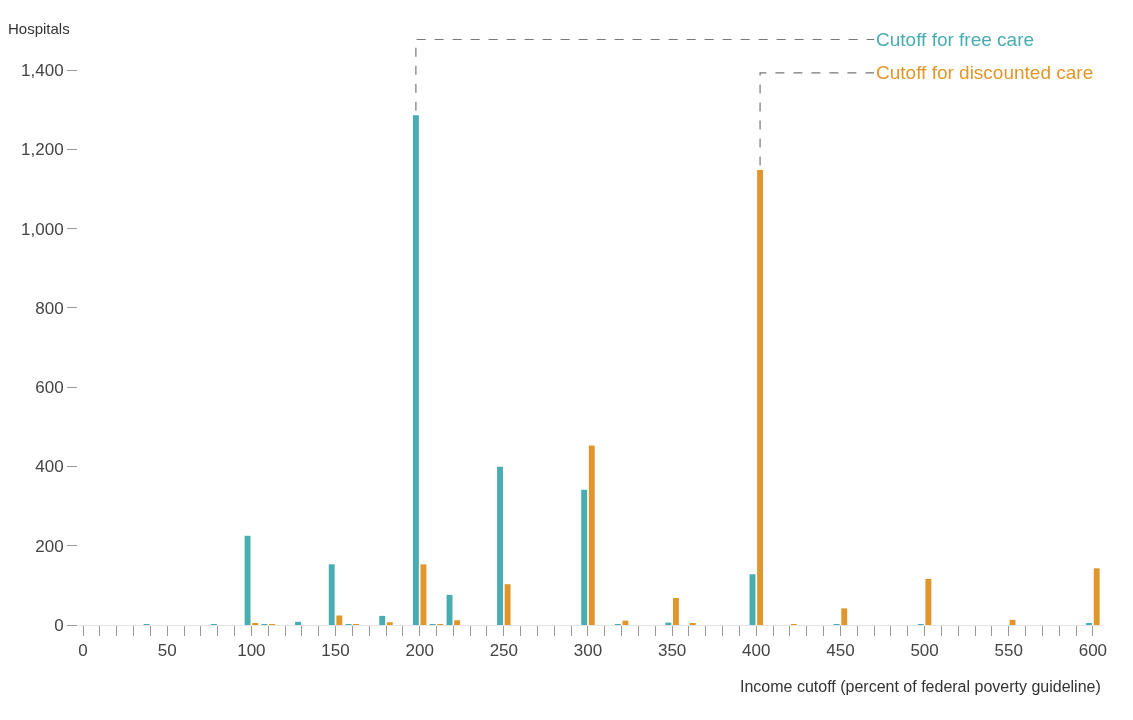 The height and width of the screenshot is (720, 1133). Describe the element at coordinates (1008, 651) in the screenshot. I see `x-tick-label: 550` at that location.